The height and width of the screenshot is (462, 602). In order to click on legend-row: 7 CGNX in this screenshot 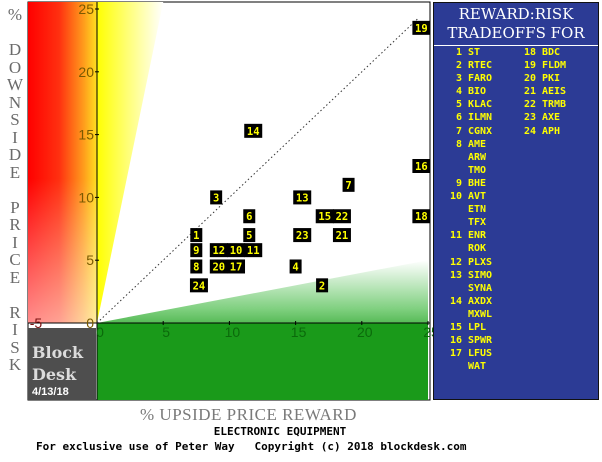, I will do `click(466, 131)`.